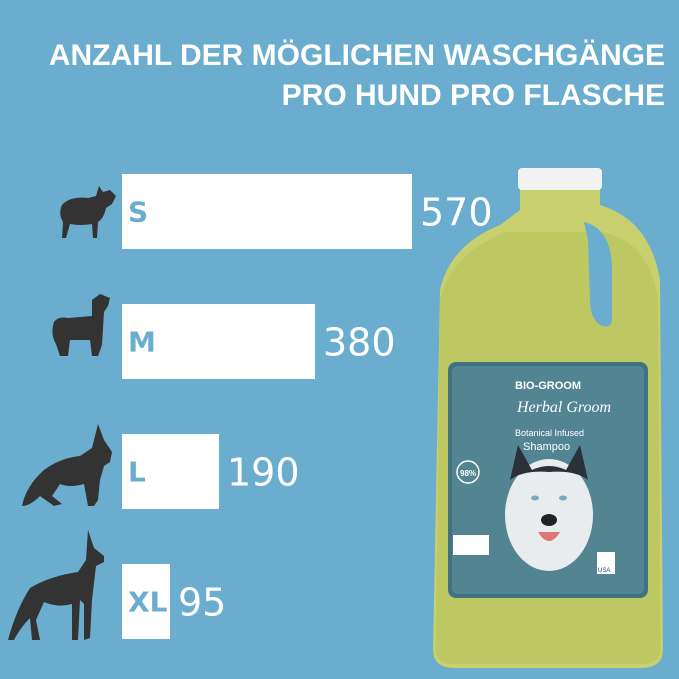 The height and width of the screenshot is (679, 679). I want to click on product-name-logo: Herbal Groom, so click(563, 407).